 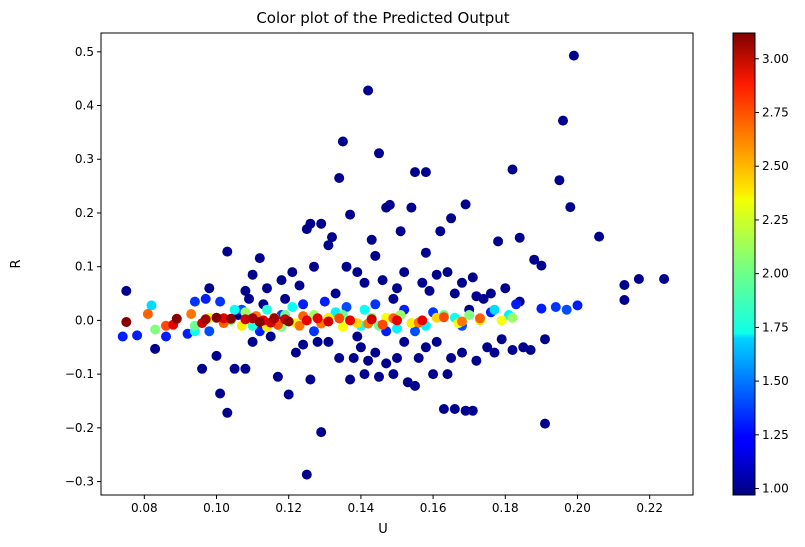 I want to click on colorbar-tick-label: 2.50, so click(x=775, y=166).